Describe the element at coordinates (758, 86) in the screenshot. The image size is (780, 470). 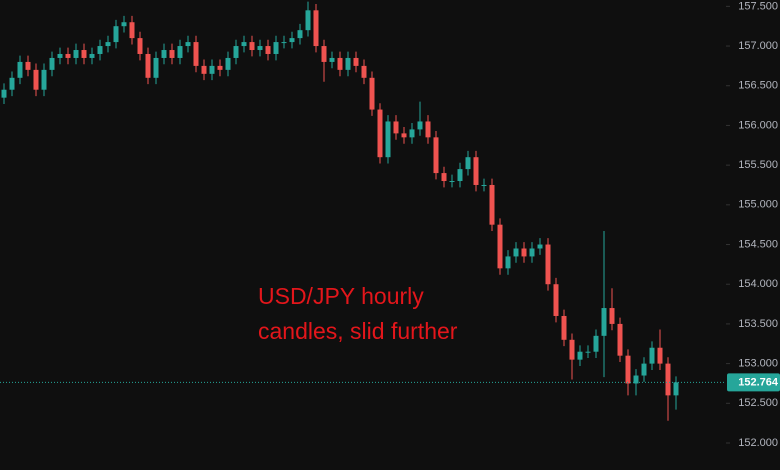
I see `y-tick-label: 156.500` at that location.